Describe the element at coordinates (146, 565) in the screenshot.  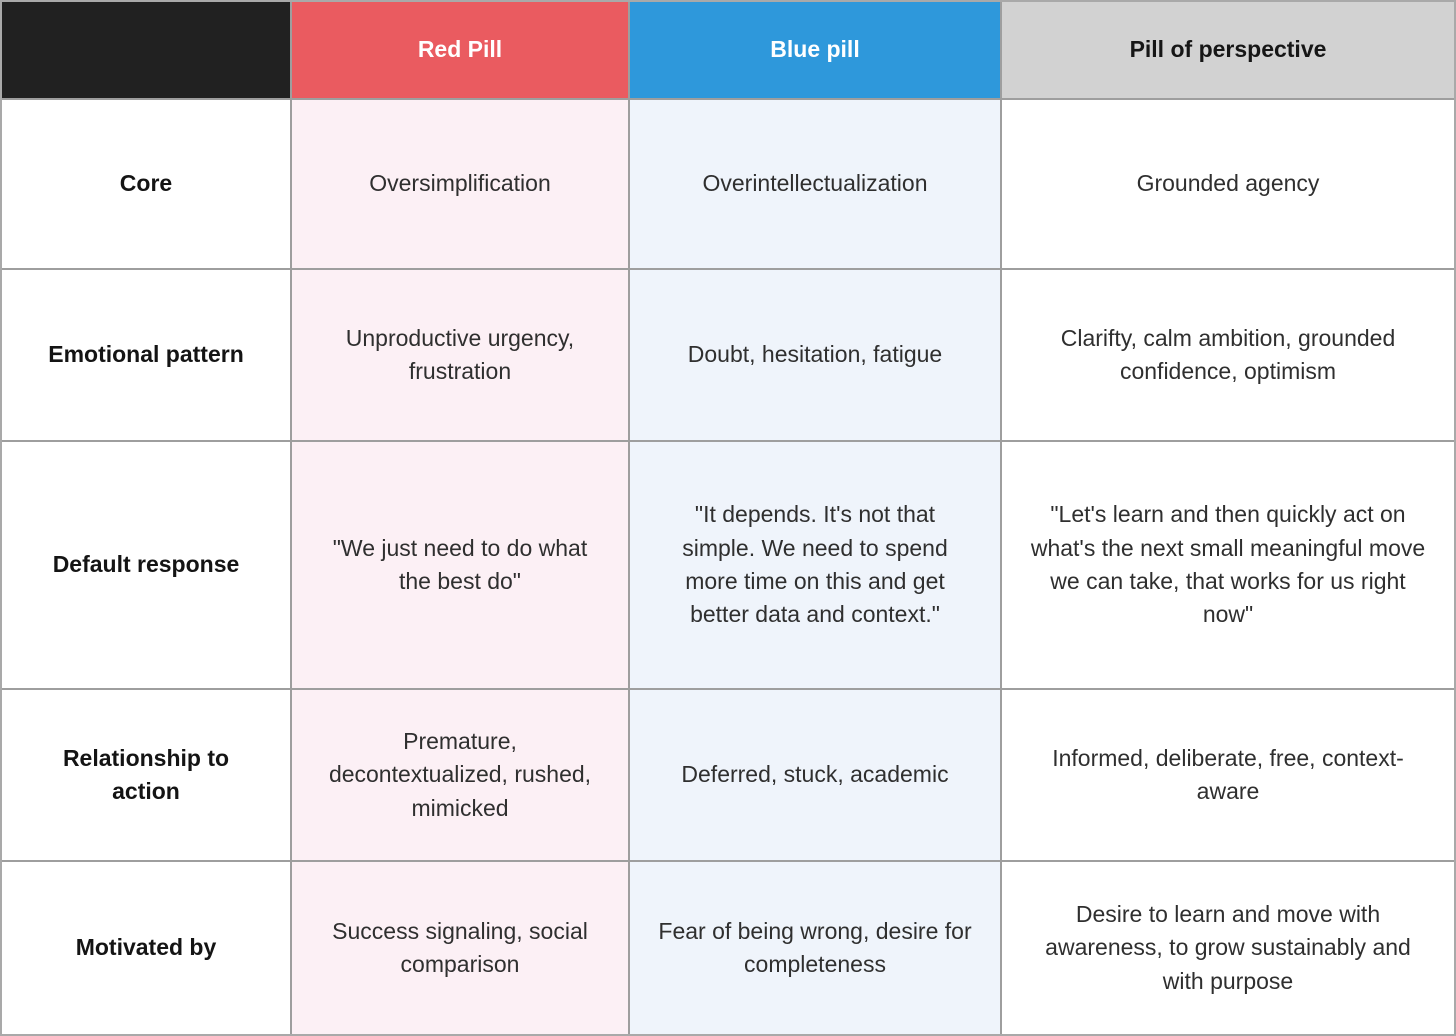
I see `row-header-default-response: Default response` at that location.